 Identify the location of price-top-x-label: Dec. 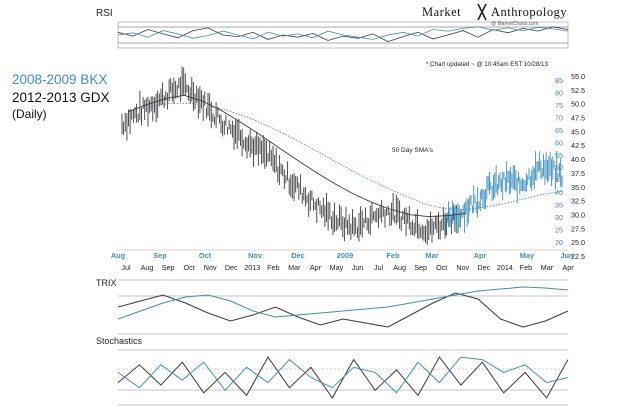
(298, 255).